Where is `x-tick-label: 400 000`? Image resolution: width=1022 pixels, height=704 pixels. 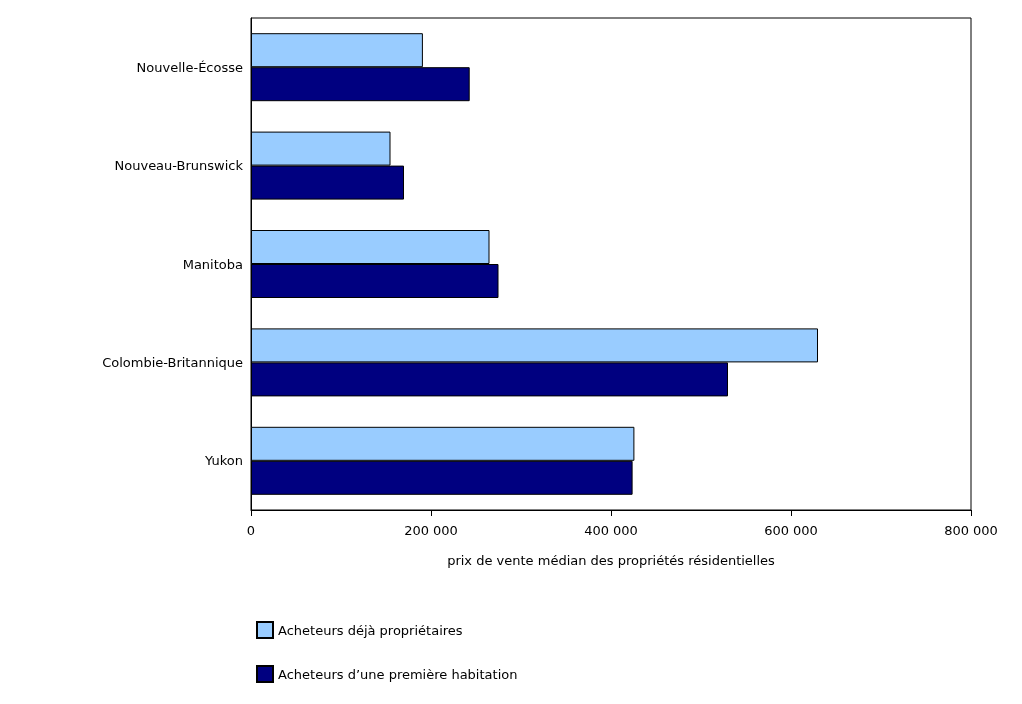
x-tick-label: 400 000 is located at coordinates (611, 530).